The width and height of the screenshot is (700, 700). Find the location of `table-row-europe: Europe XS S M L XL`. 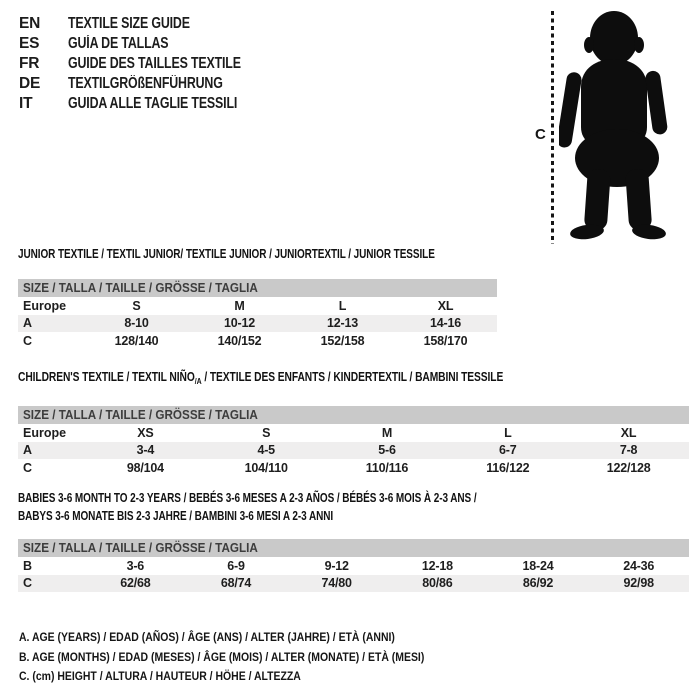

table-row-europe: Europe XS S M L XL is located at coordinates (353, 433).